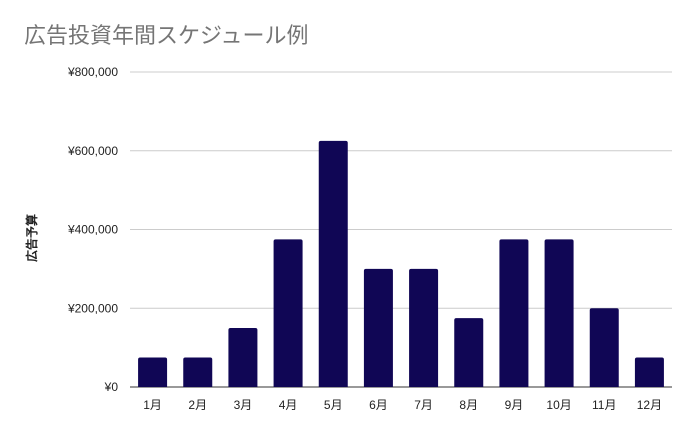 The width and height of the screenshot is (700, 433). What do you see at coordinates (111, 387) in the screenshot?
I see `y-tick-label: ¥0` at bounding box center [111, 387].